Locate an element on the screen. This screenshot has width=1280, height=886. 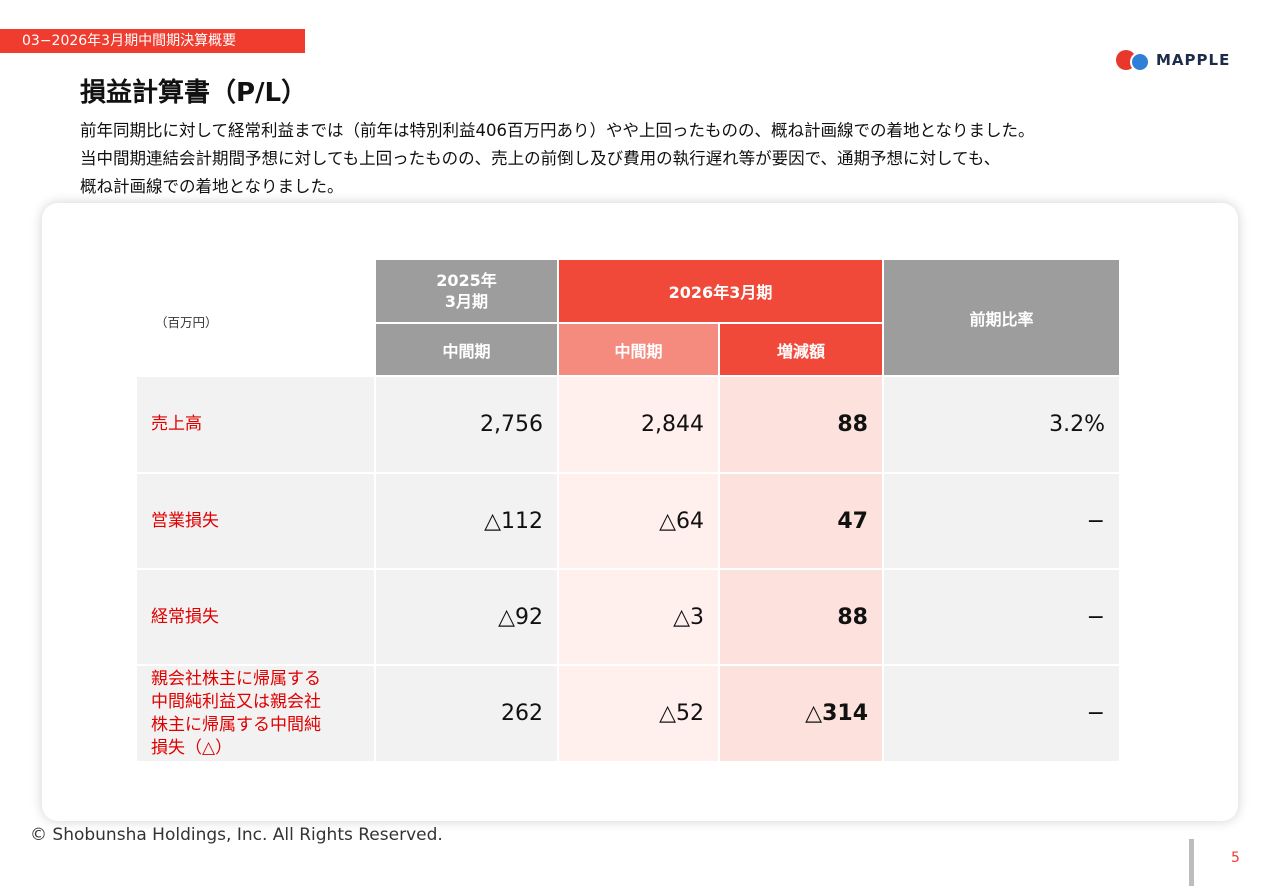
header-curr-year: 2026年3月期 is located at coordinates (720, 291).